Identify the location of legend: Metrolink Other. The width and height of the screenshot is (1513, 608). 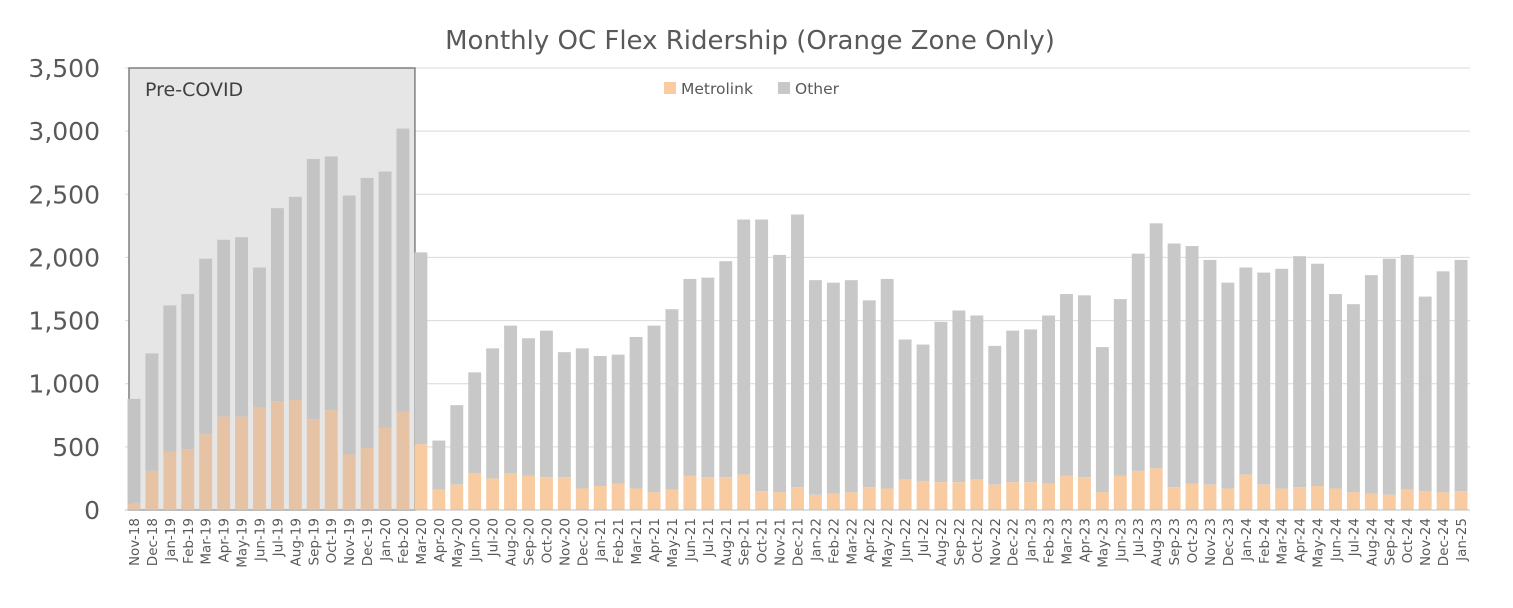
(752, 89).